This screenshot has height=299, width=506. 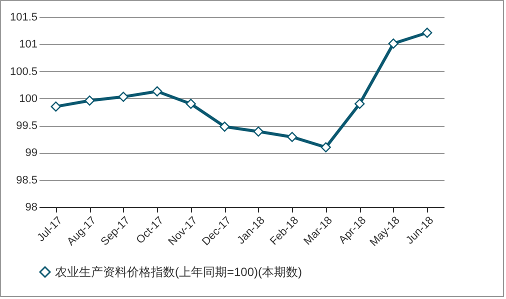 I want to click on legend-label: 农业生产资料价格指数(上年同期=100)(本期数), so click(x=178, y=272).